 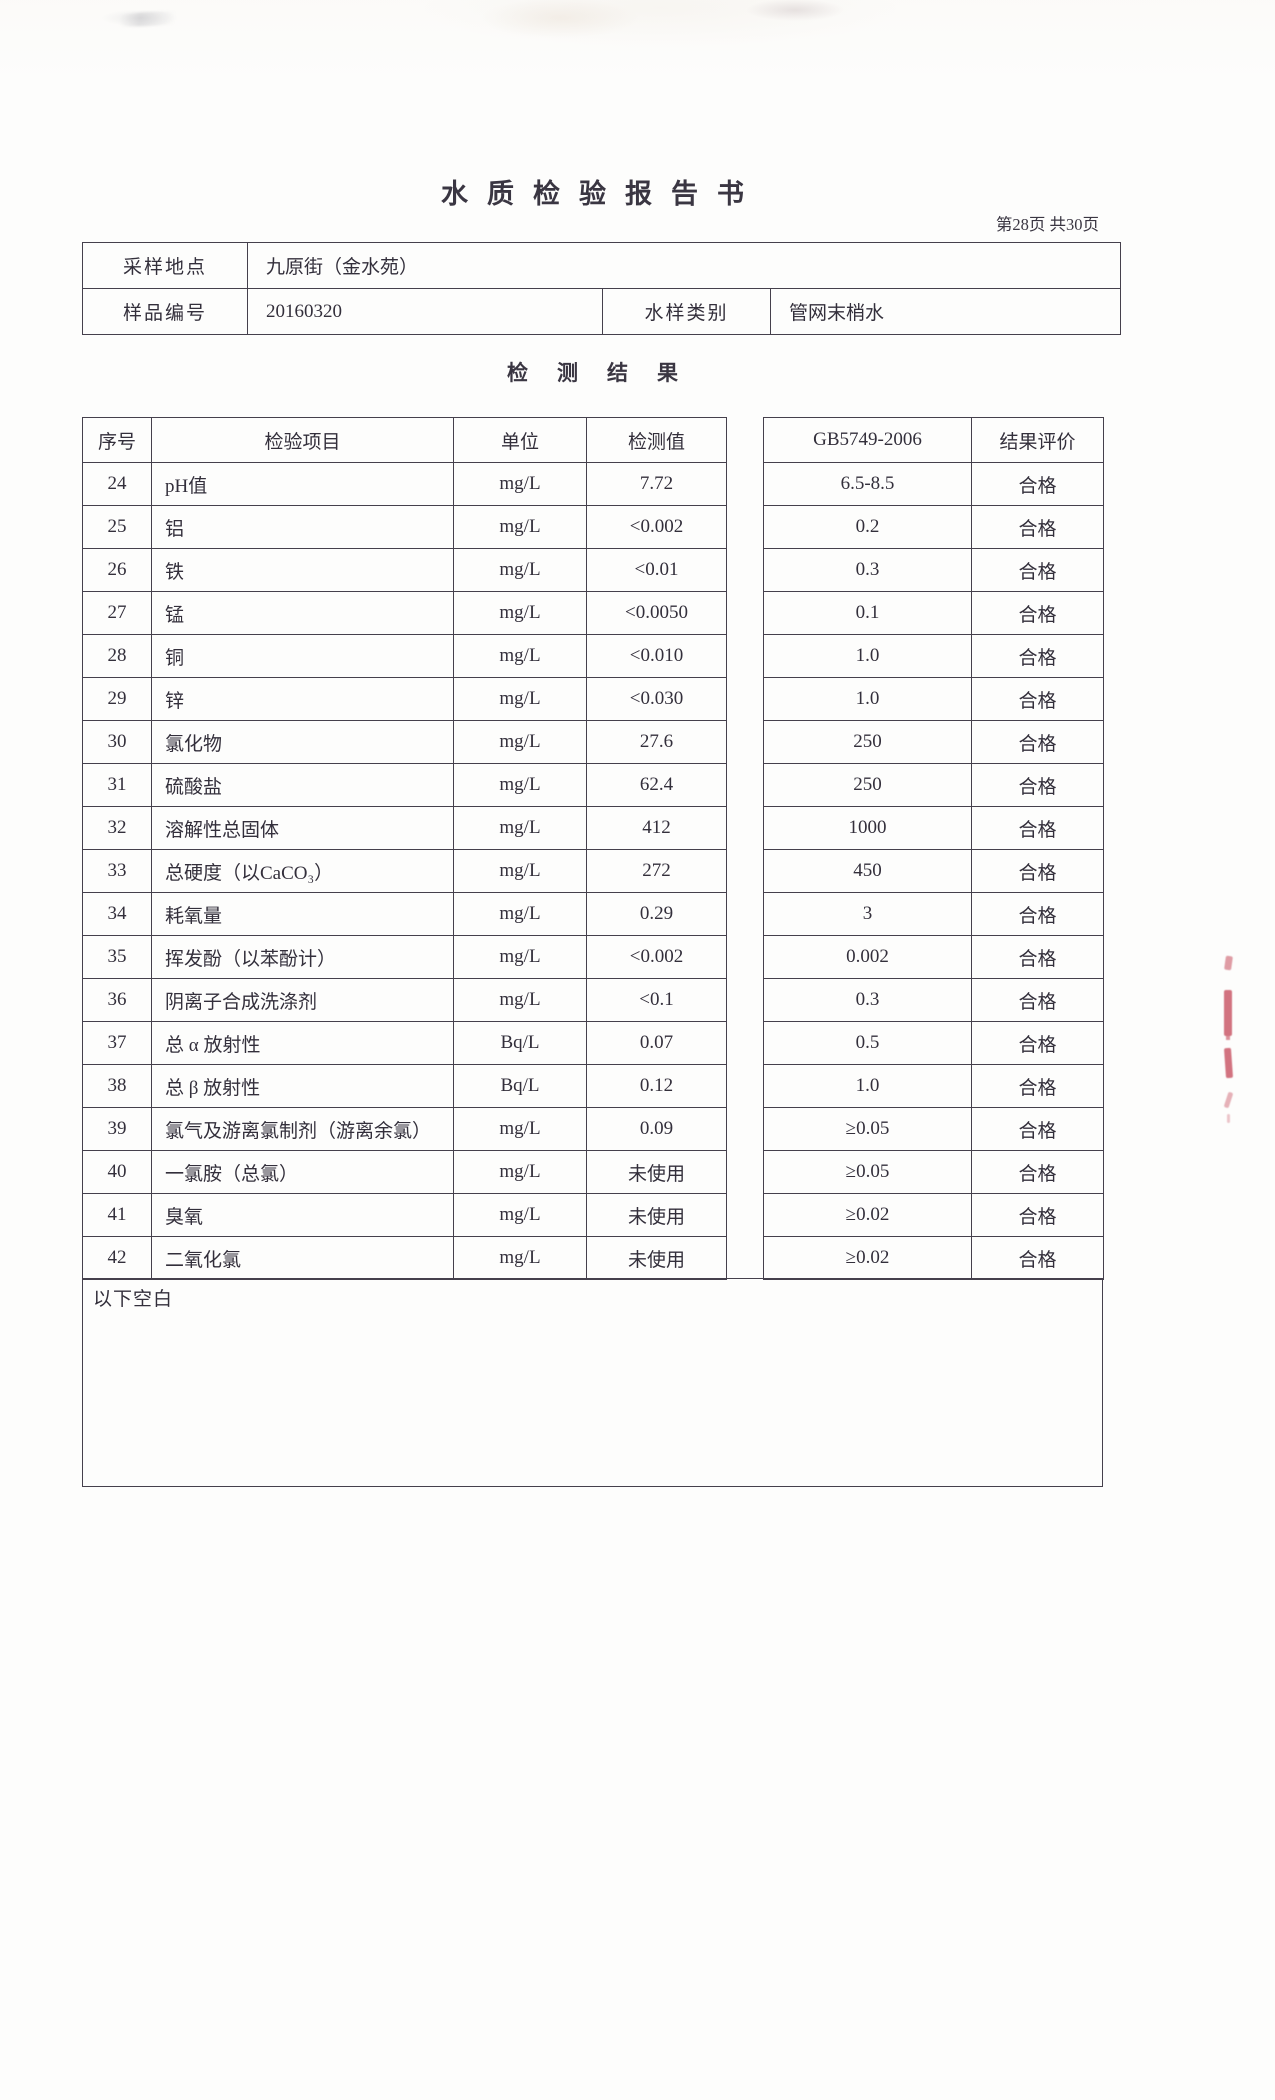 What do you see at coordinates (302, 1086) in the screenshot?
I see `cell-item: 总 β 放射性` at bounding box center [302, 1086].